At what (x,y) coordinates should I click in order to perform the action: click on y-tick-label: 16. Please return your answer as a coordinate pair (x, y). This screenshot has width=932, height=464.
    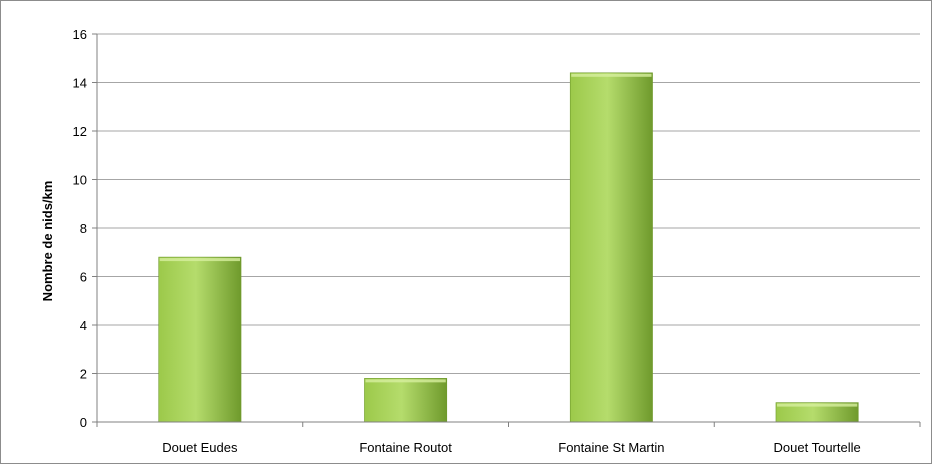
    Looking at the image, I should click on (80, 34).